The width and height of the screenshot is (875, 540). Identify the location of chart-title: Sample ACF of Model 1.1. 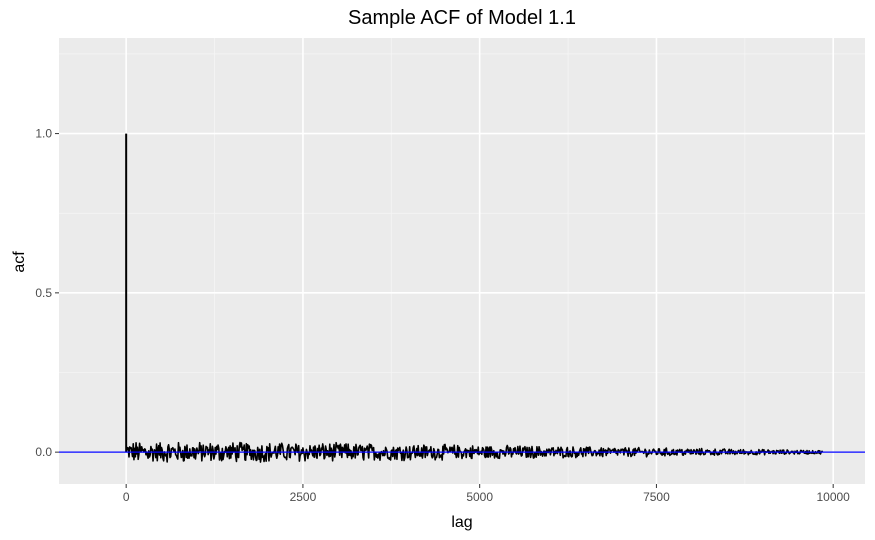
(462, 18).